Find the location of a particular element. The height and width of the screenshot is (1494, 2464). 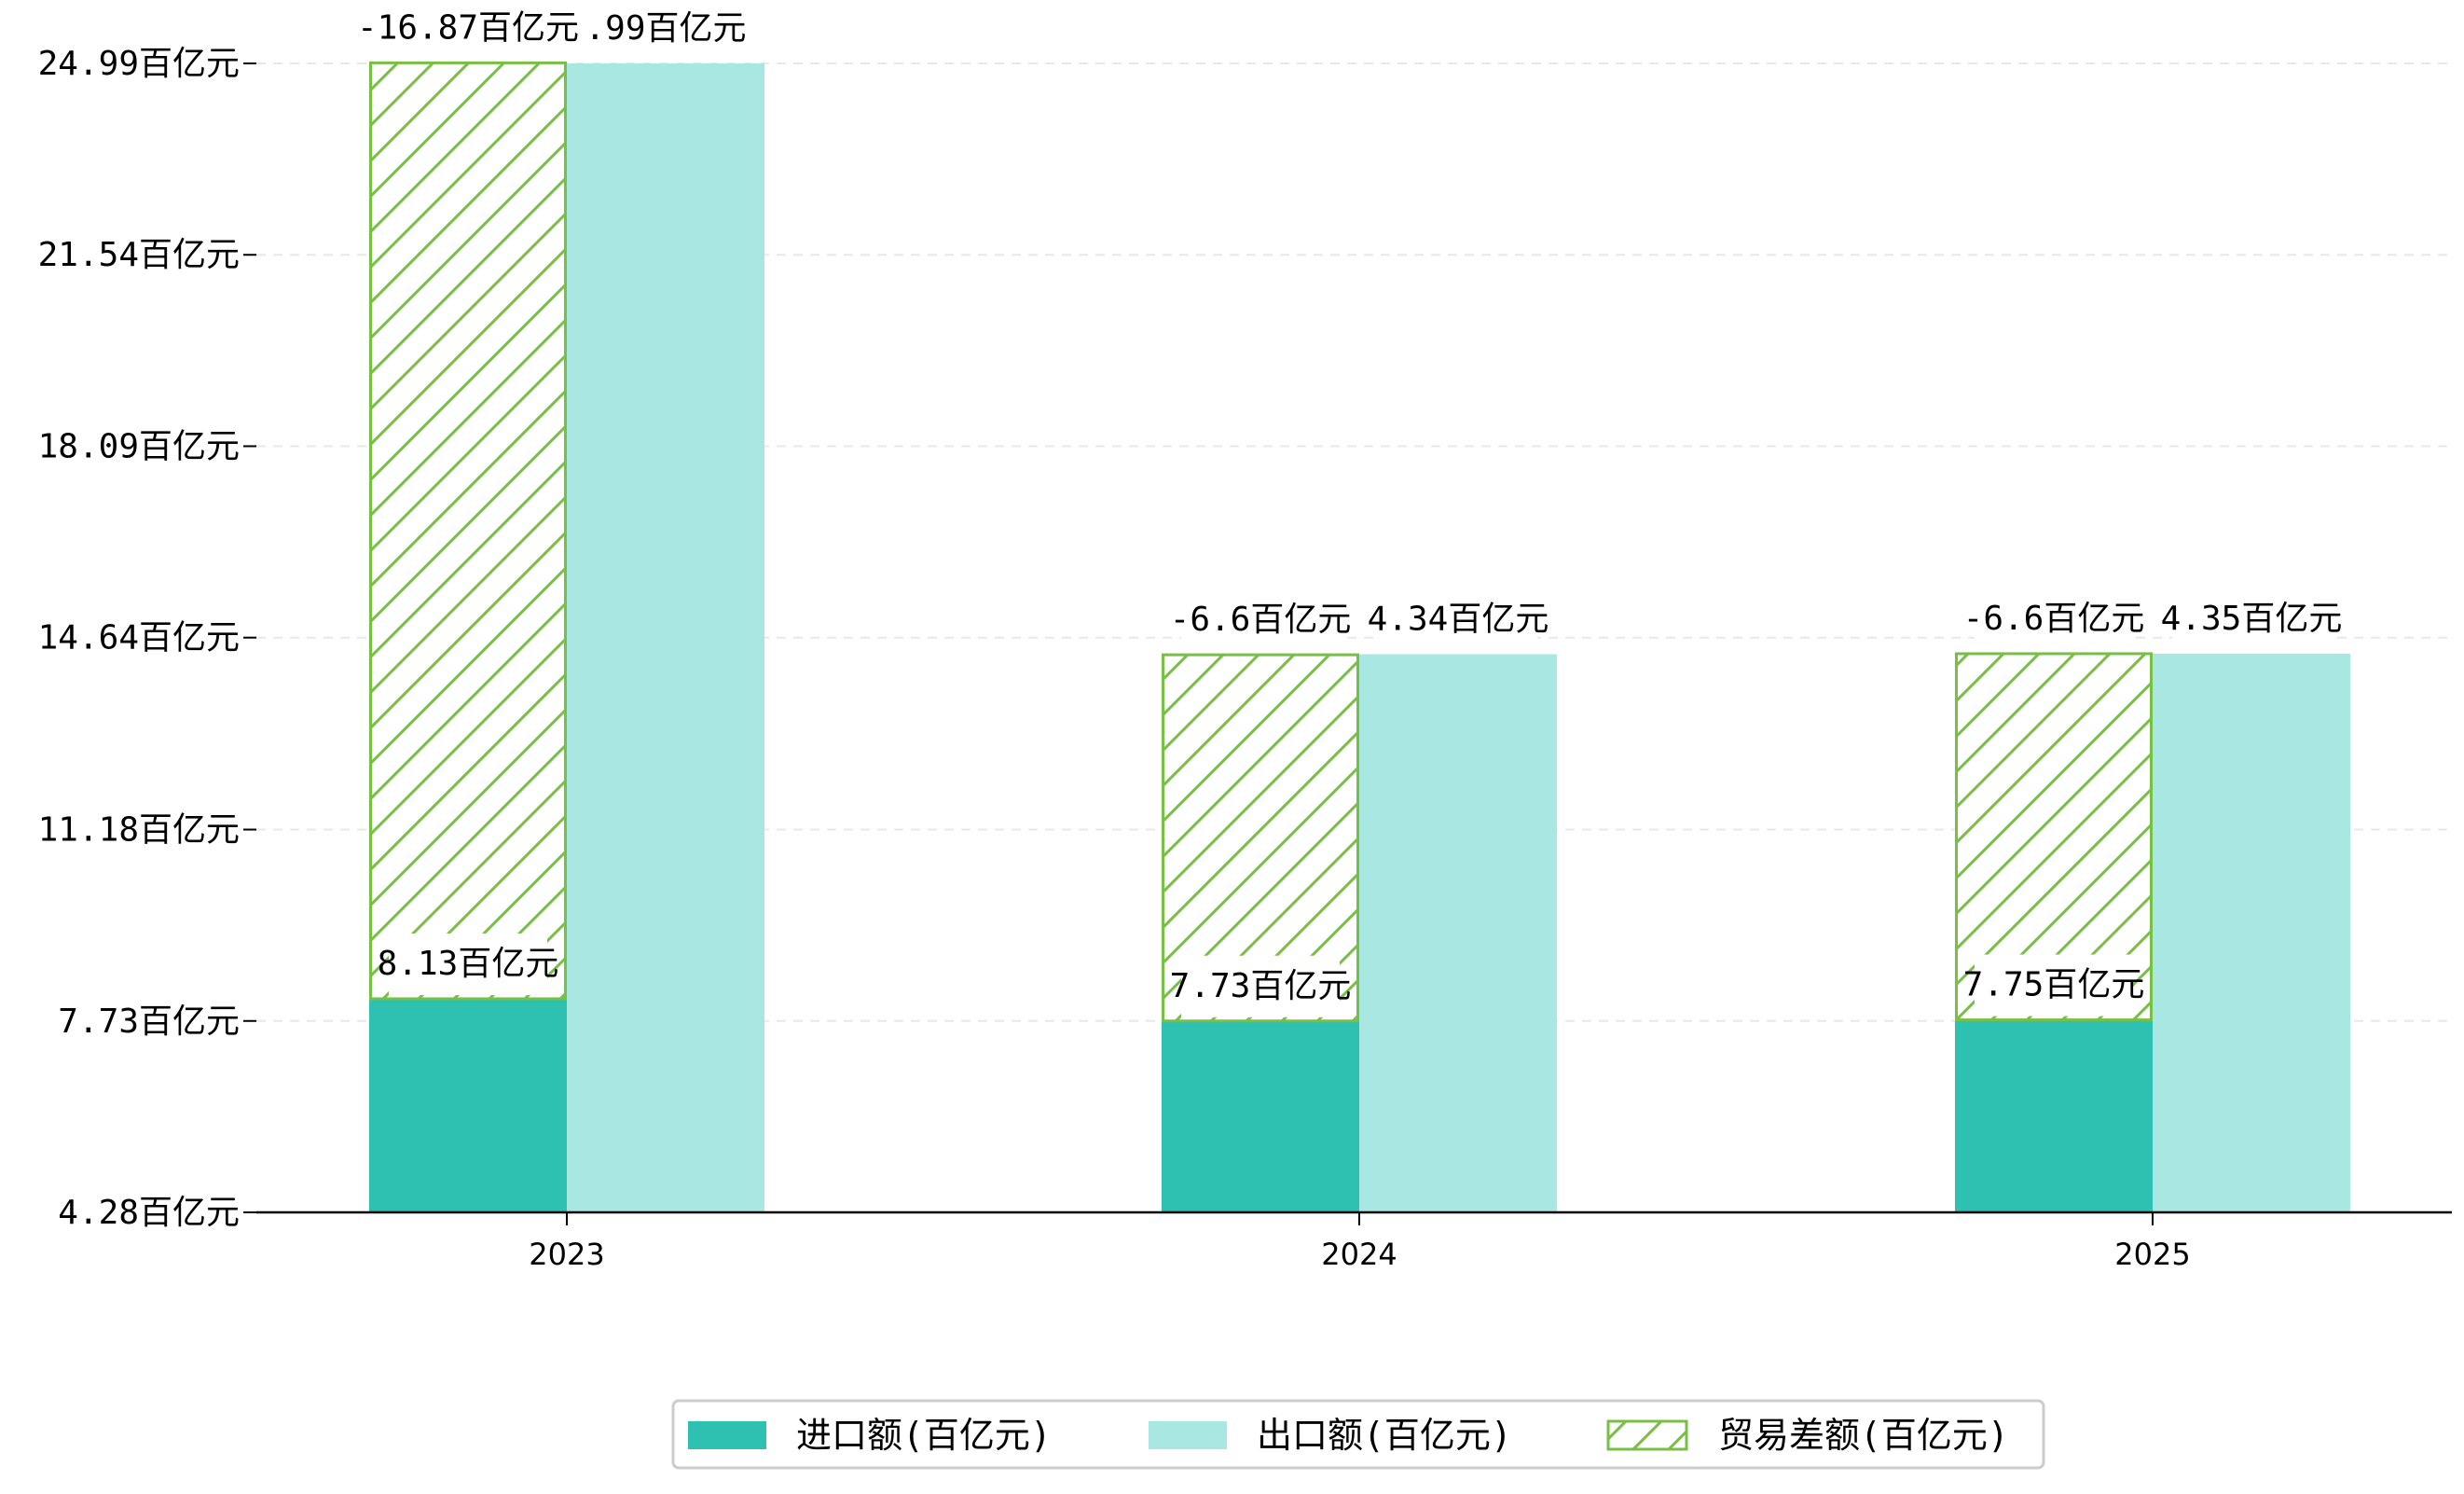

balance-bar is located at coordinates (468, 531).